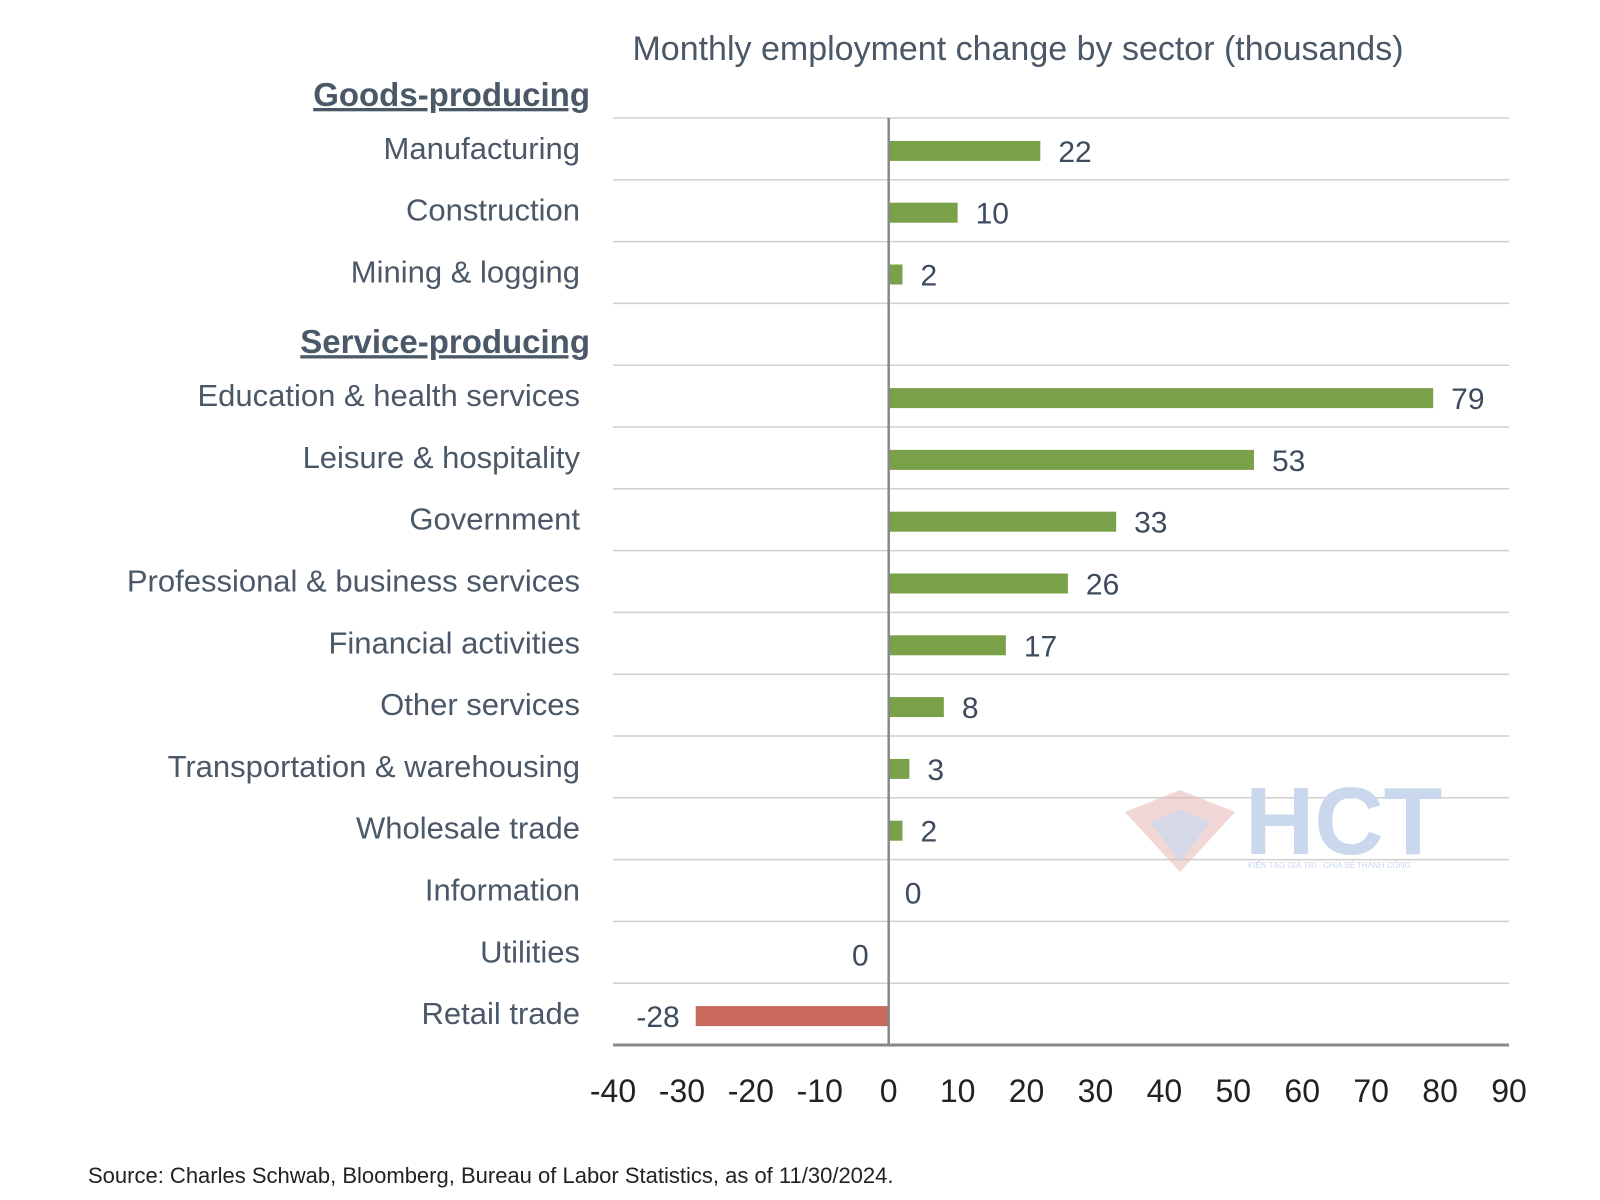  What do you see at coordinates (970, 708) in the screenshot?
I see `data-label: 8` at bounding box center [970, 708].